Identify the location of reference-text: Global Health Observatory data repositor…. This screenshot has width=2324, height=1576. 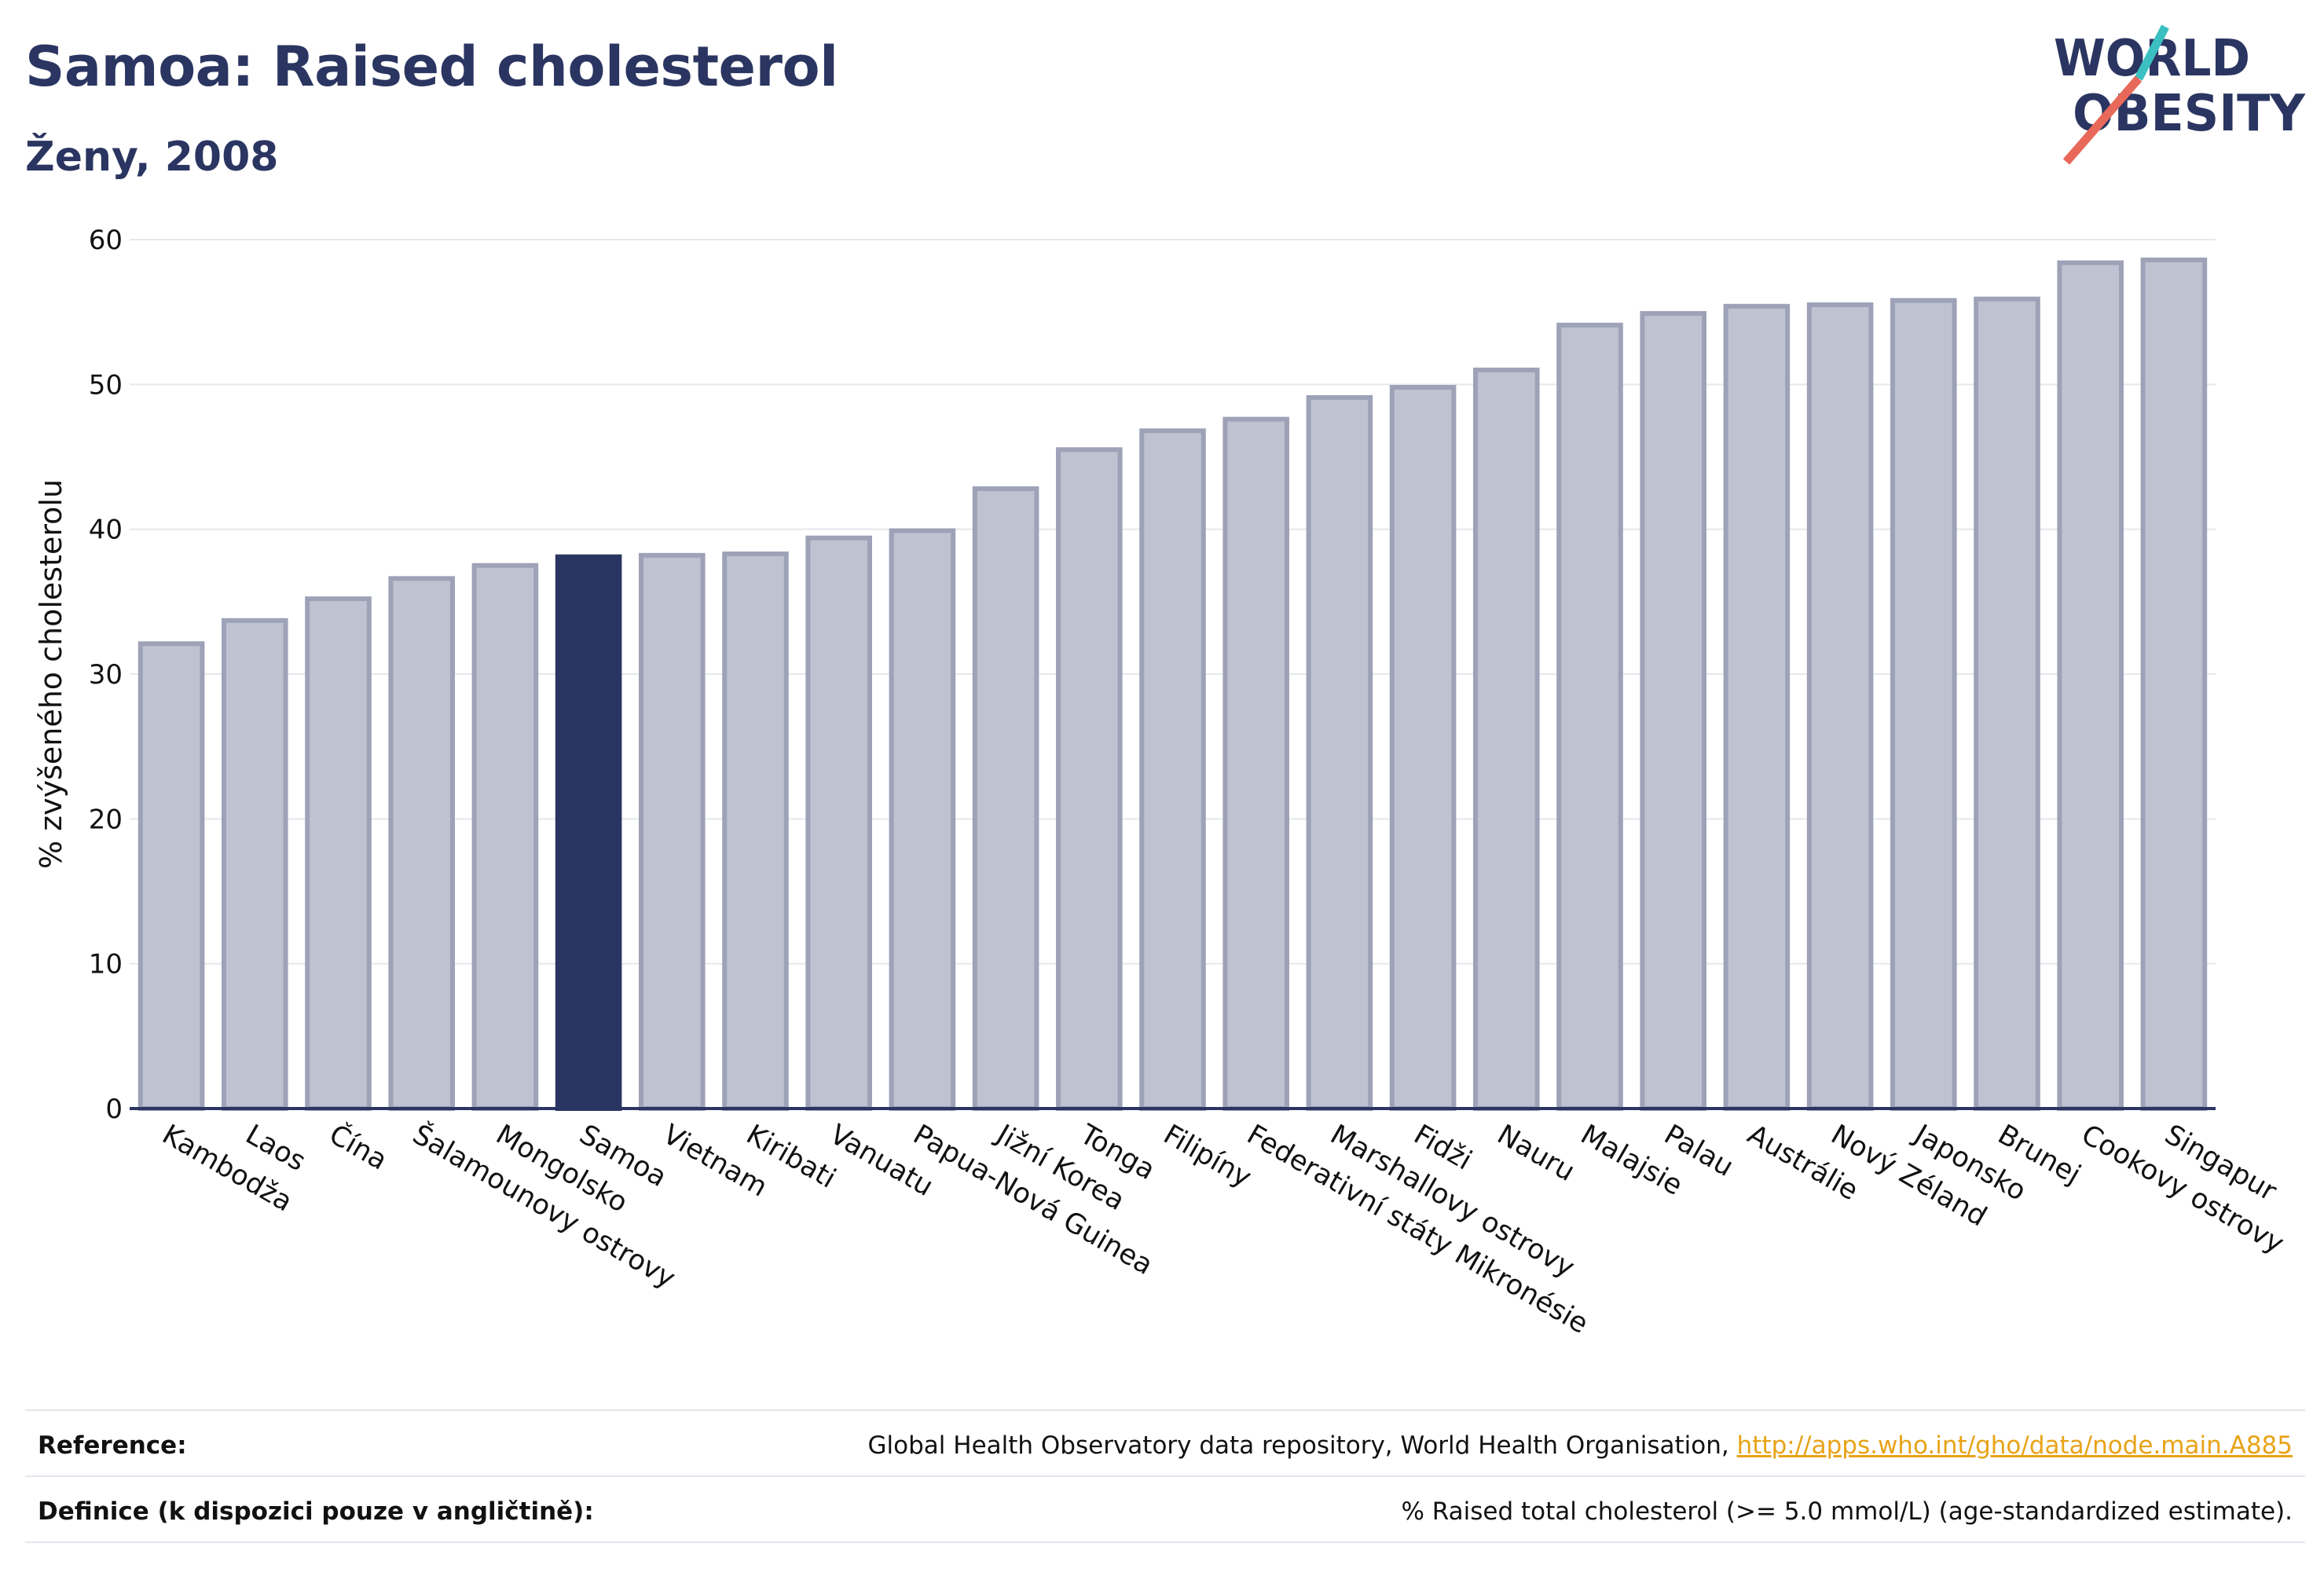
(1302, 1445).